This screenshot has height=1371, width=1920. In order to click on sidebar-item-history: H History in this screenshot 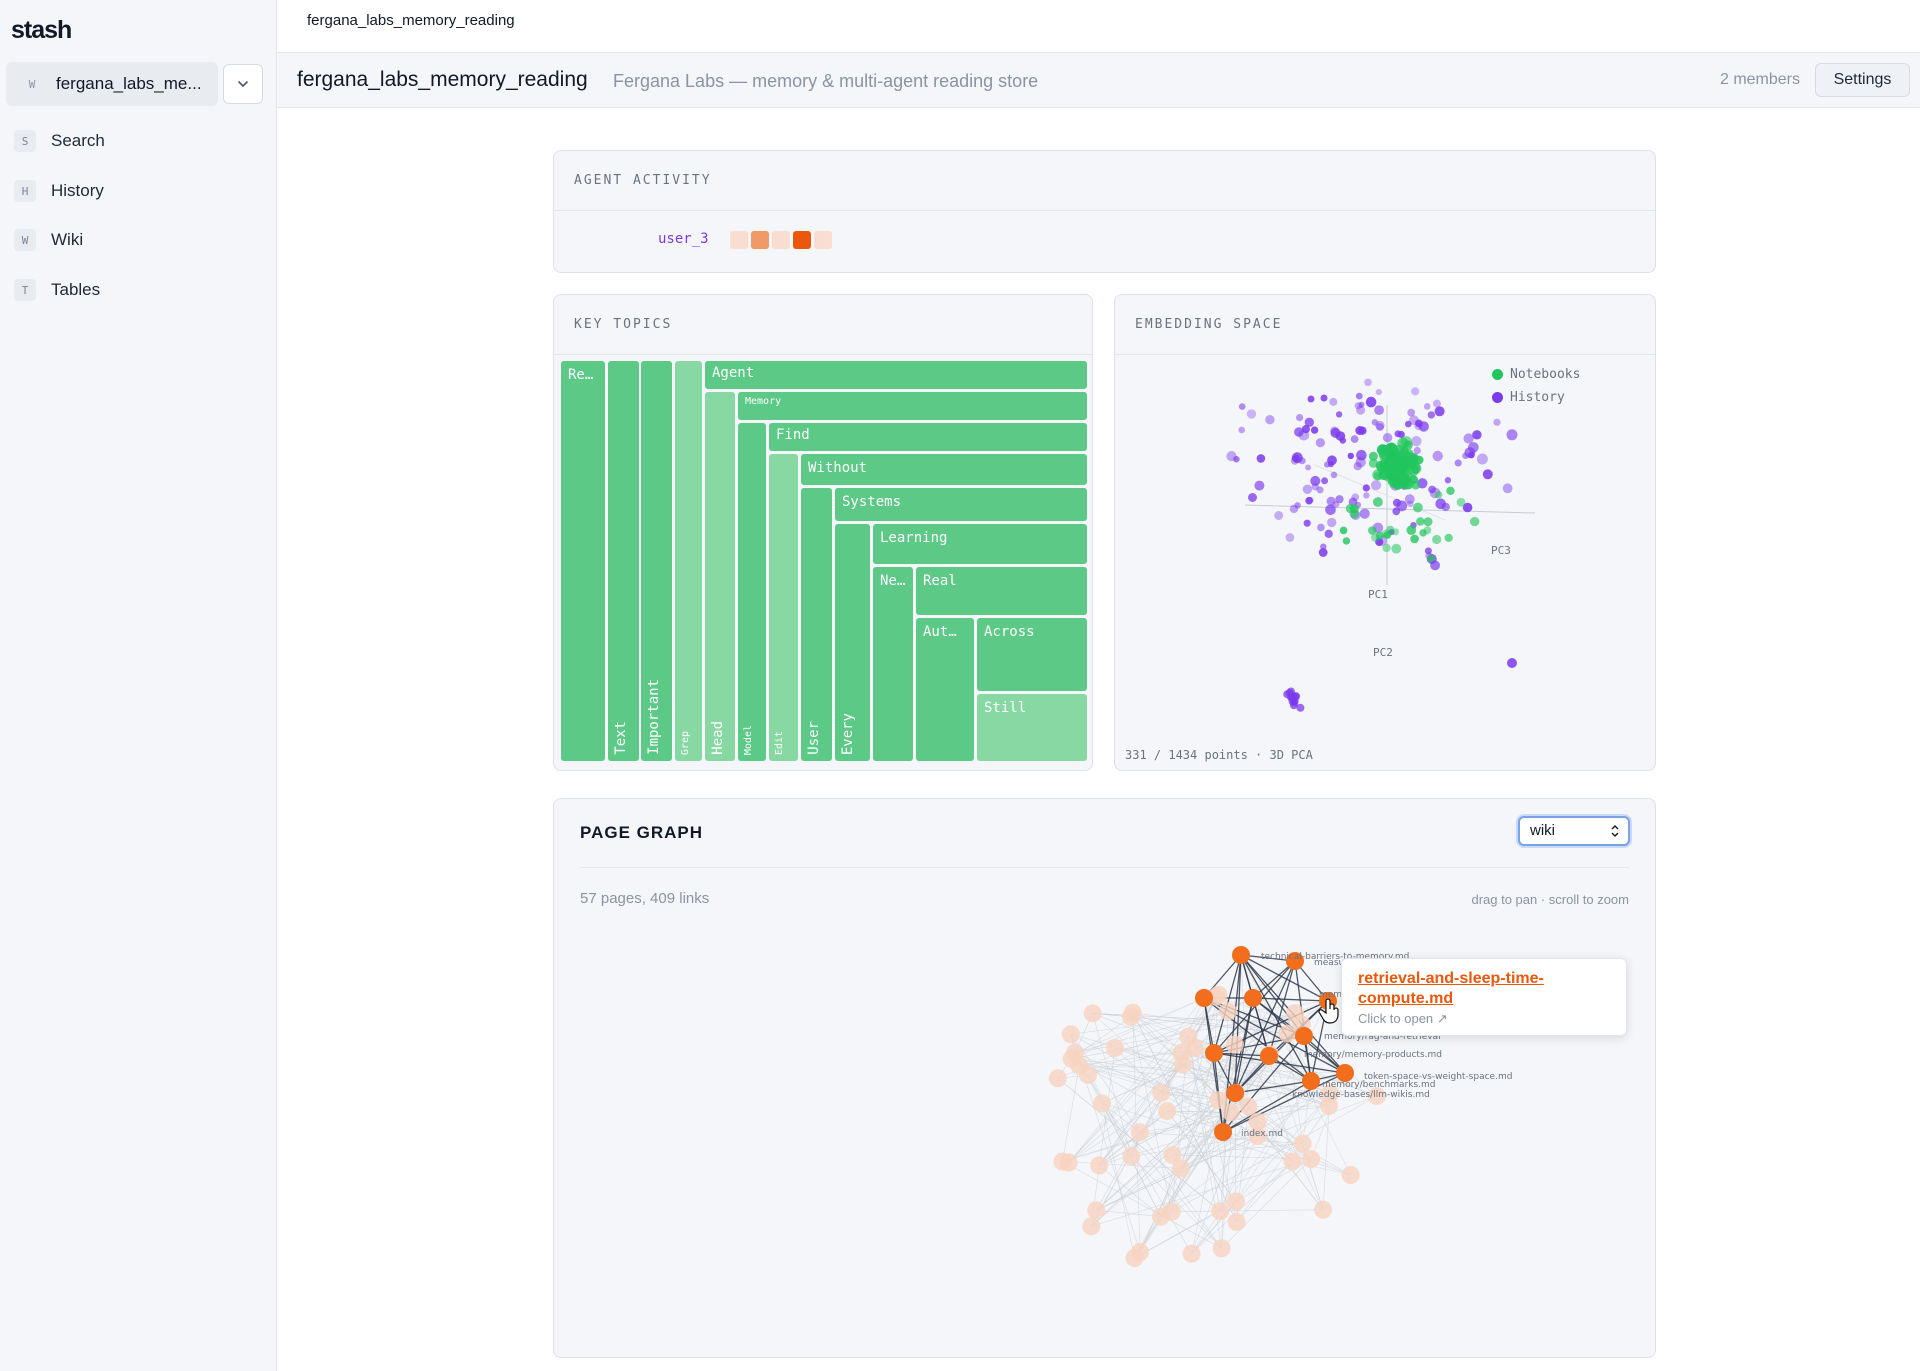, I will do `click(138, 191)`.